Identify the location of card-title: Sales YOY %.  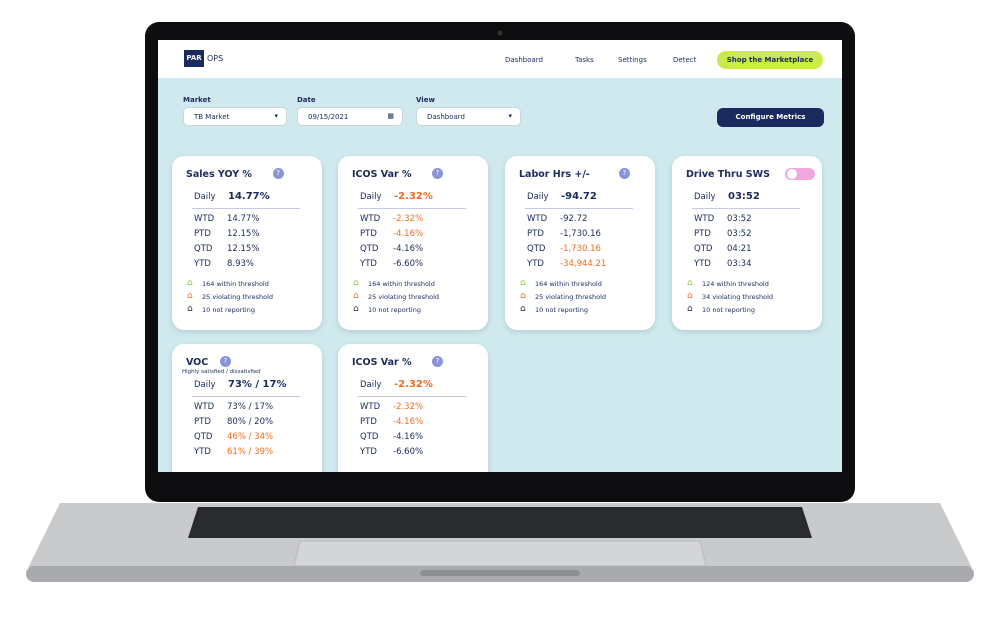
(219, 174).